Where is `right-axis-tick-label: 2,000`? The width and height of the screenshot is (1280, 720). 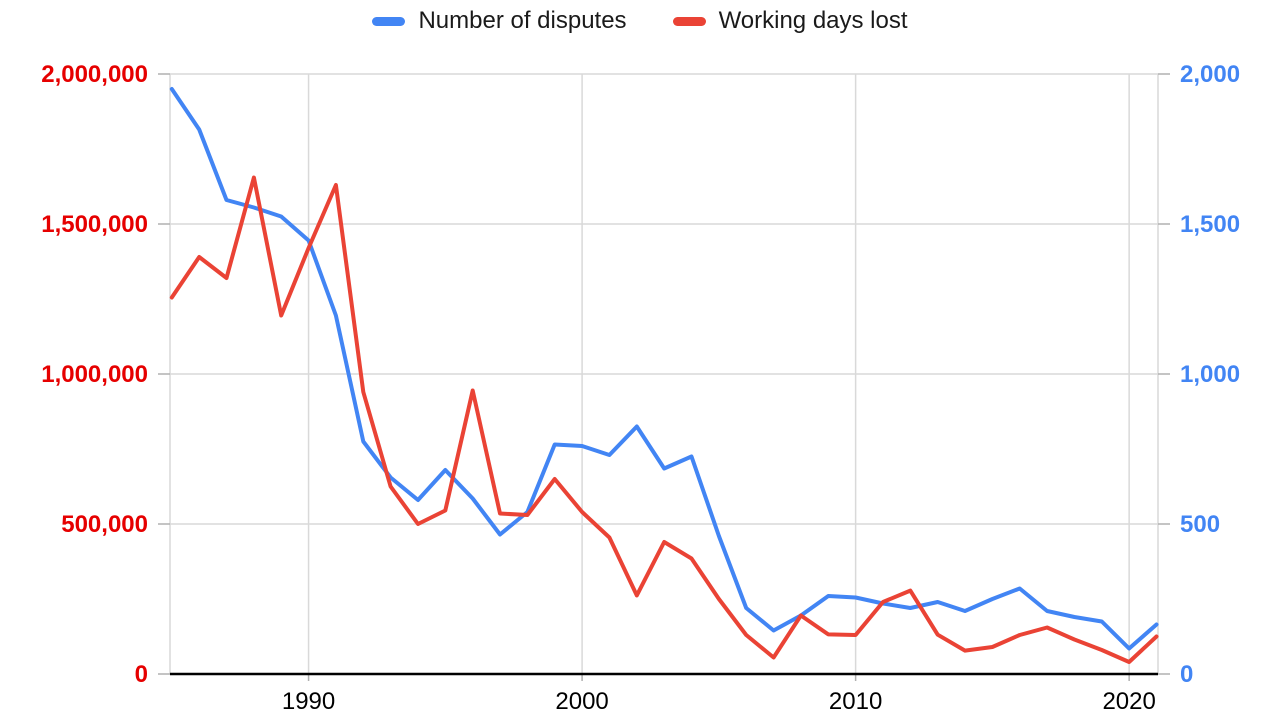 right-axis-tick-label: 2,000 is located at coordinates (1210, 74).